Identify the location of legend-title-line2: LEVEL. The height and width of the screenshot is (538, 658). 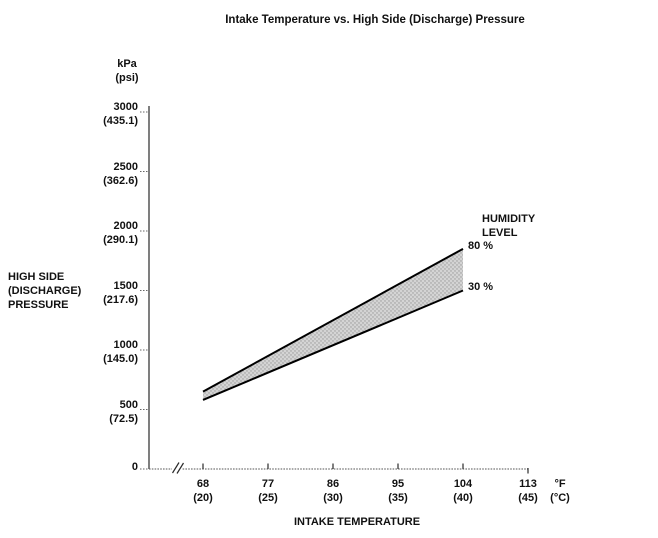
(500, 233).